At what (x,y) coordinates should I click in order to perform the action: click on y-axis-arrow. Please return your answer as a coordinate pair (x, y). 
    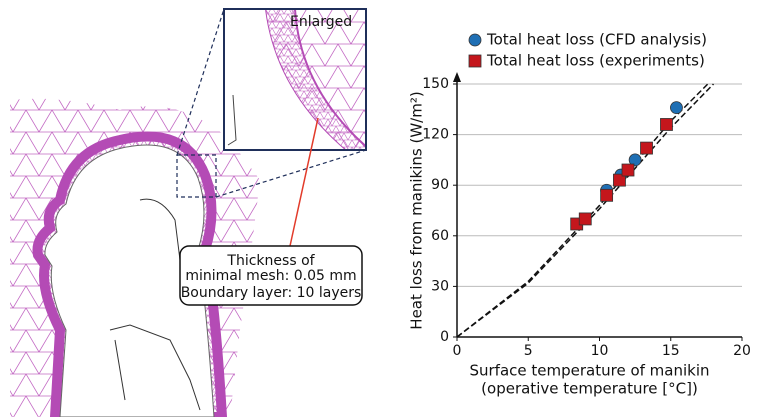
    Looking at the image, I should click on (457, 77).